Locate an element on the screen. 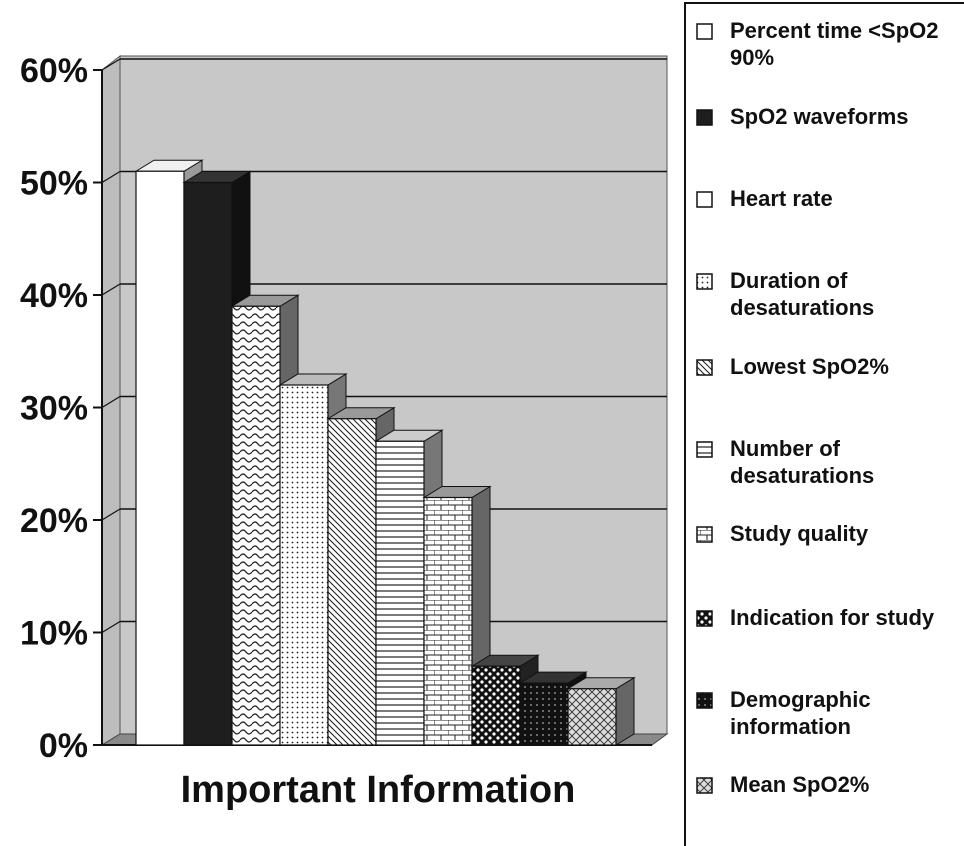 This screenshot has height=846, width=964. legend-label: Demographic is located at coordinates (800, 699).